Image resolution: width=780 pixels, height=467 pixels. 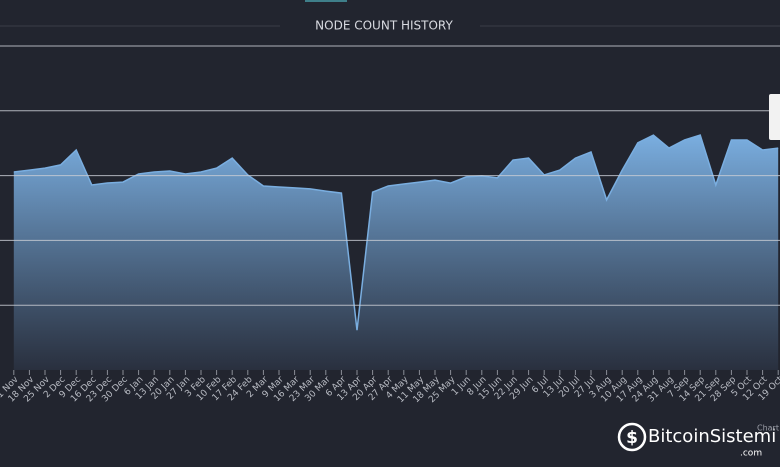 I want to click on watermark: $ BitcoinSistemi .com, so click(x=696, y=440).